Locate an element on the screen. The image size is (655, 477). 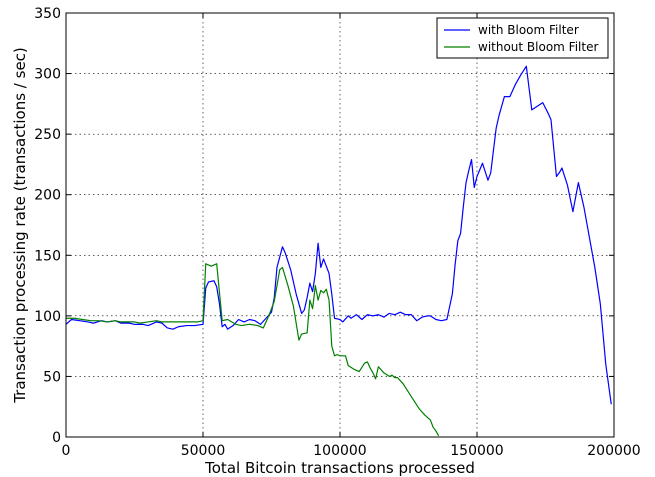
y-tick-label: 50 is located at coordinates (52, 377).